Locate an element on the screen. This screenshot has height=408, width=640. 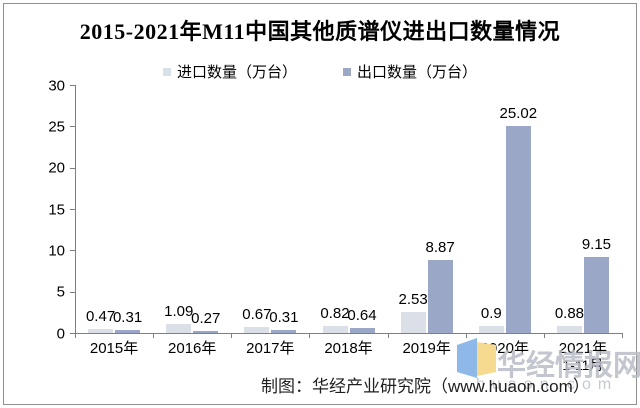
y-tick-label: 20 is located at coordinates (56, 168).